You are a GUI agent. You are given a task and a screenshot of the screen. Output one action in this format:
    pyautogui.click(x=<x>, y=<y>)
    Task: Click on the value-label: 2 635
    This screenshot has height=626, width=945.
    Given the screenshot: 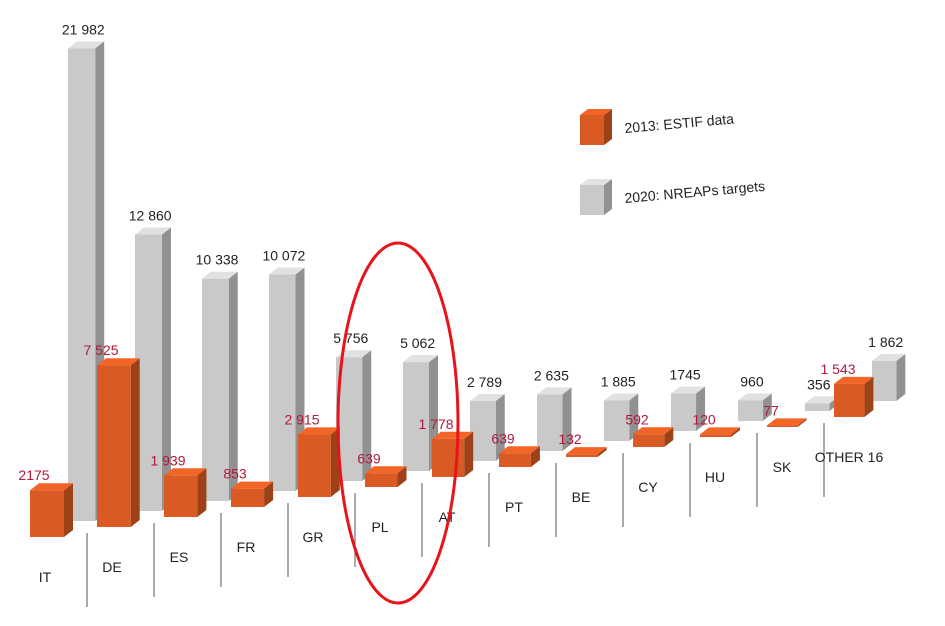 What is the action you would take?
    pyautogui.click(x=551, y=375)
    